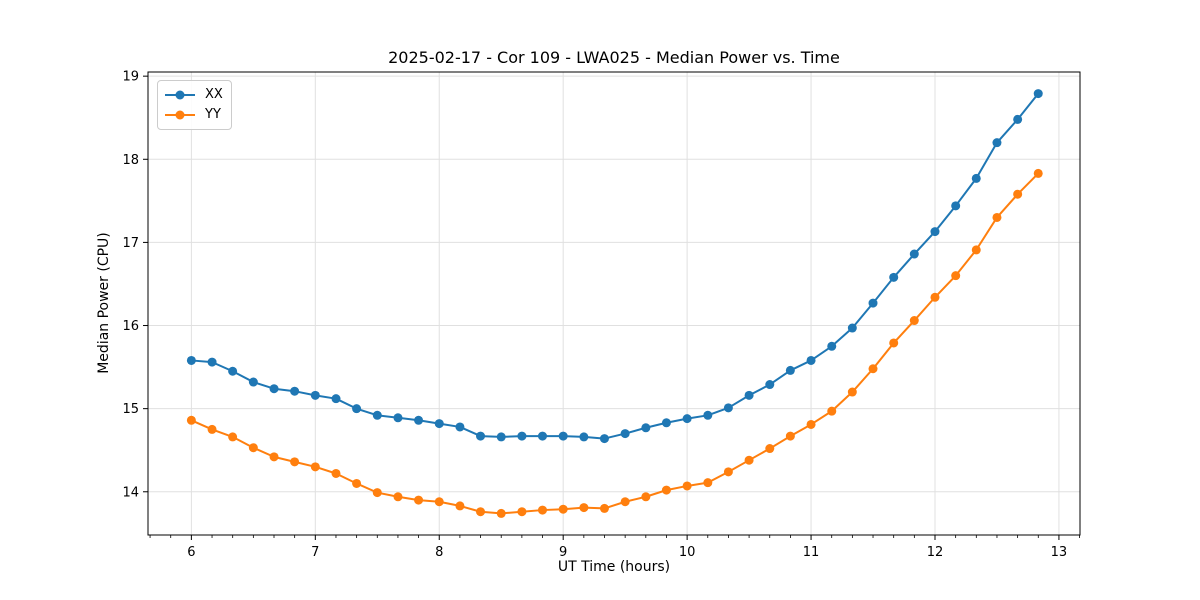  Describe the element at coordinates (104, 303) in the screenshot. I see `y-axis-label: Median Power (CPU)` at that location.